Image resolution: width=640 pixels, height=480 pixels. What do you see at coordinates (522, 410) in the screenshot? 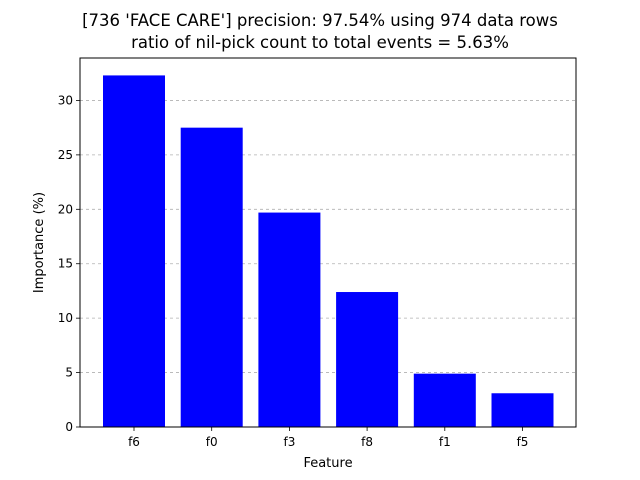
I see `bar-f5` at bounding box center [522, 410].